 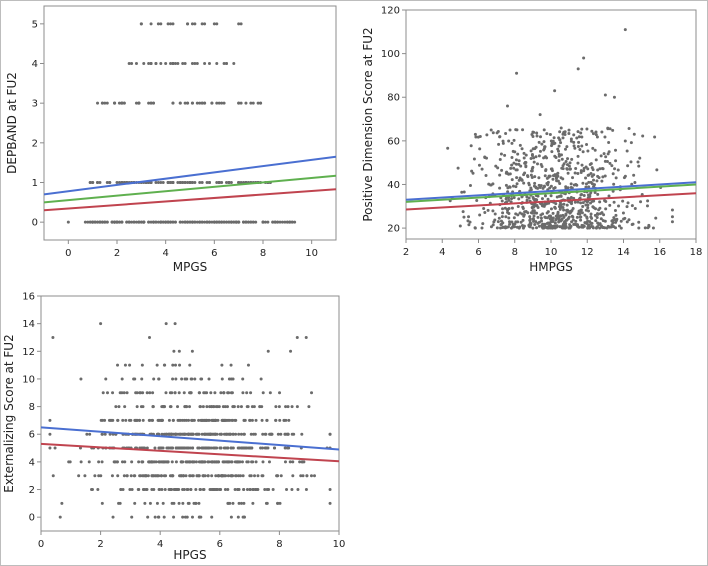 What do you see at coordinates (117, 253) in the screenshot?
I see `x-tick-label: 2` at bounding box center [117, 253].